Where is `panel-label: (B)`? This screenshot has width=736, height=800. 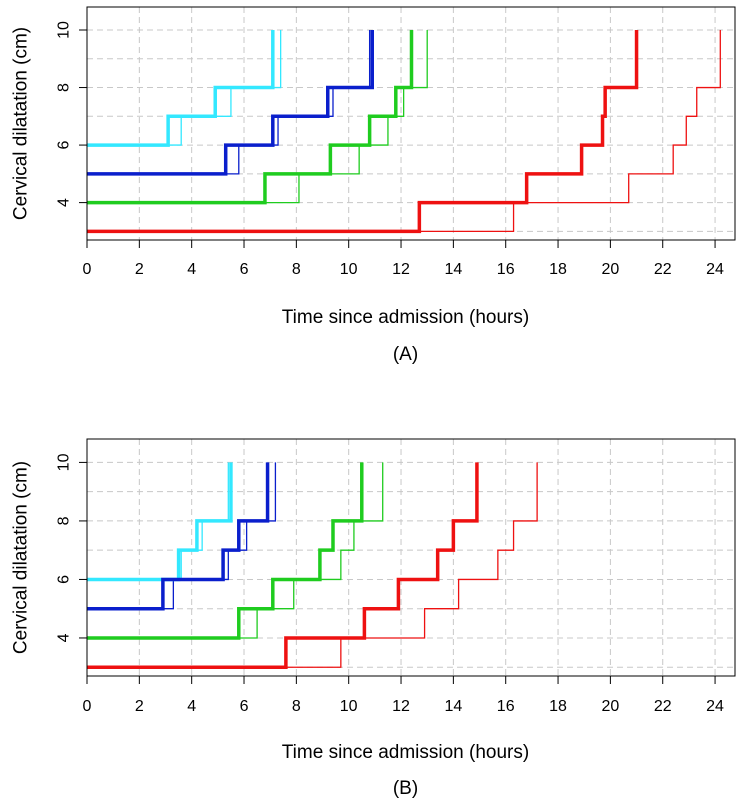 panel-label: (B) is located at coordinates (405, 788).